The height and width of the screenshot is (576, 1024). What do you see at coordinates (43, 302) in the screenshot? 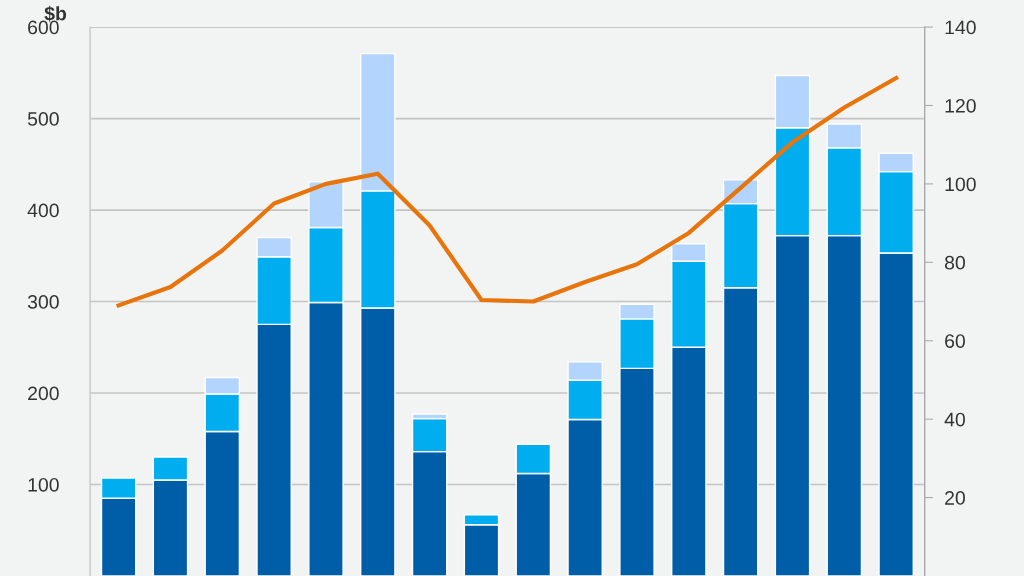
I see `y-tick-label: 300` at bounding box center [43, 302].